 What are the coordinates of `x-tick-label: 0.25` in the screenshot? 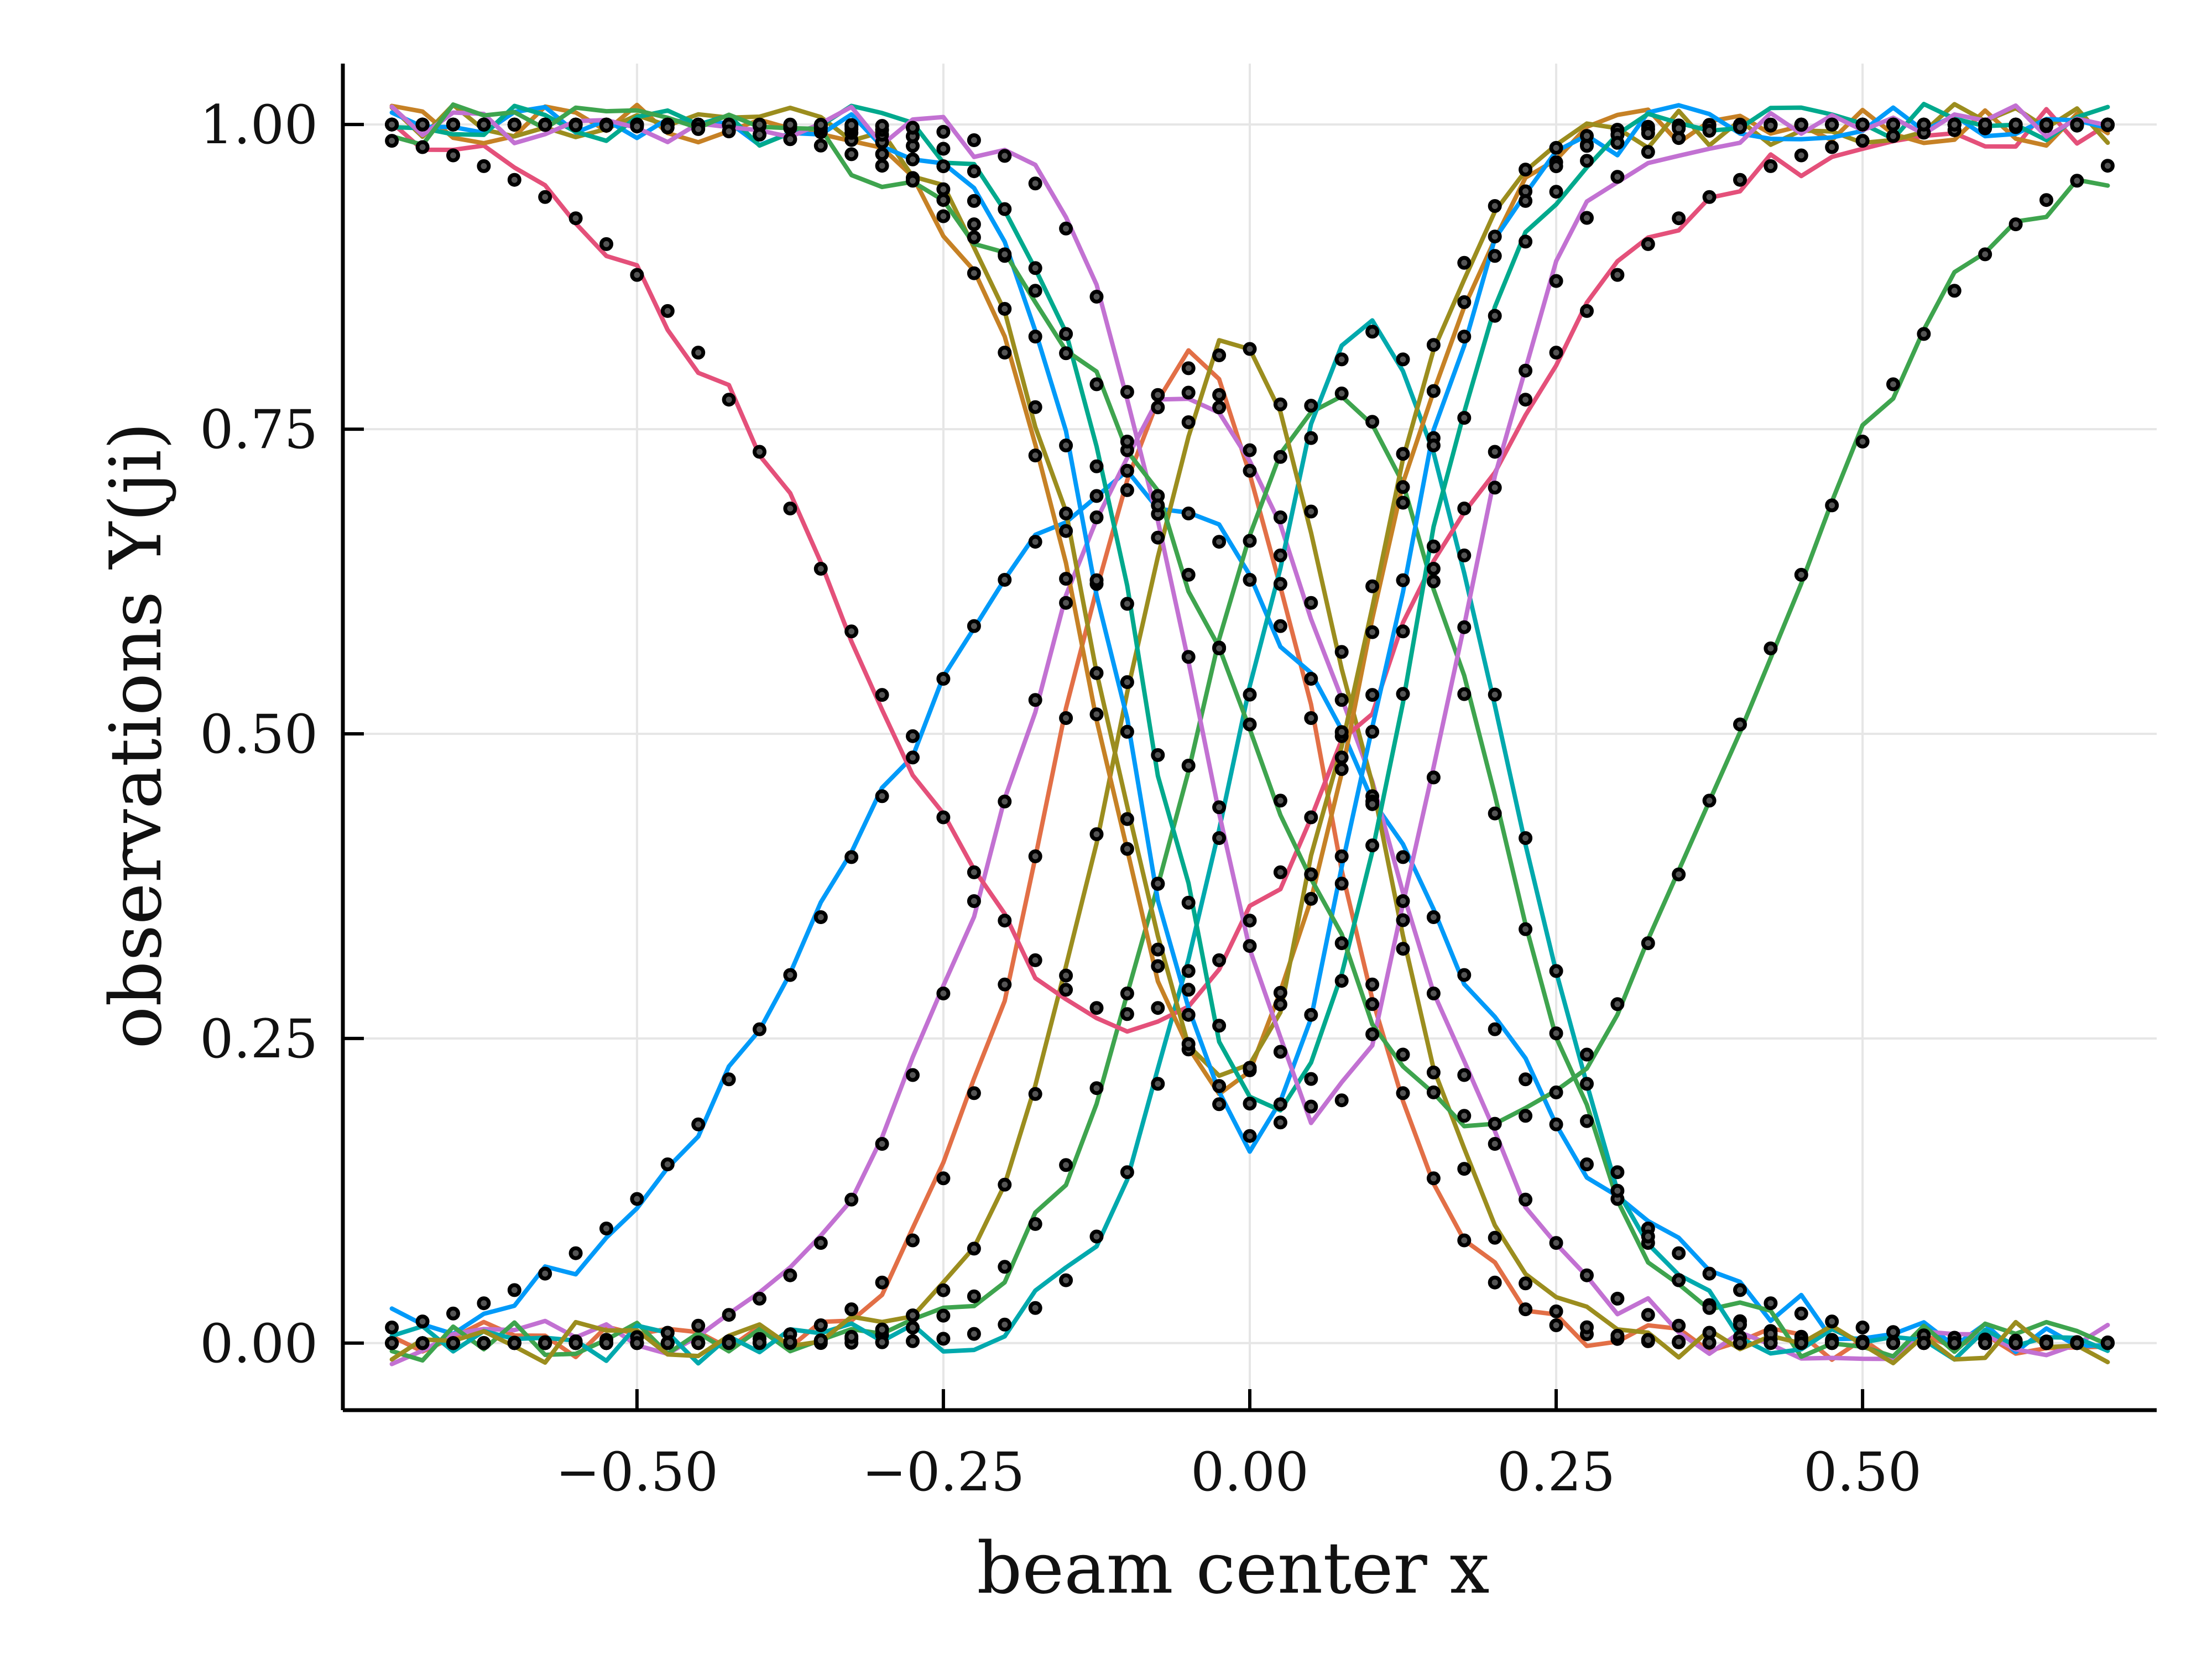 It's located at (1556, 1472).